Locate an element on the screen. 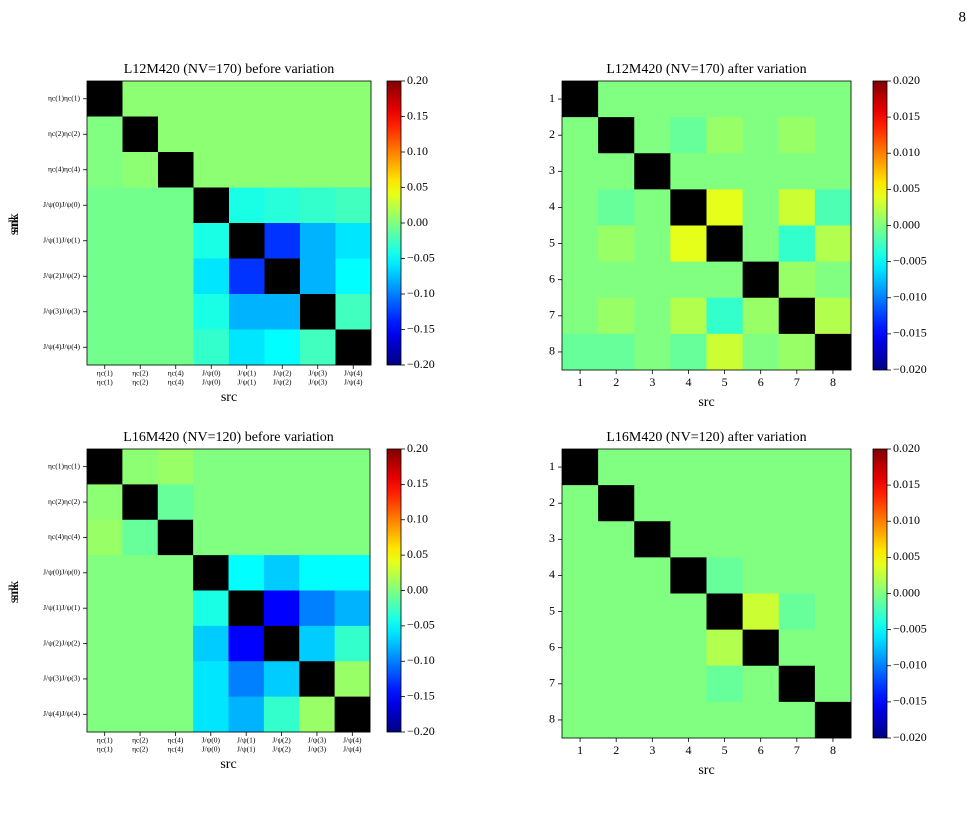 This screenshot has height=814, width=978. colorbar-tick-label: −0.010 is located at coordinates (910, 297).